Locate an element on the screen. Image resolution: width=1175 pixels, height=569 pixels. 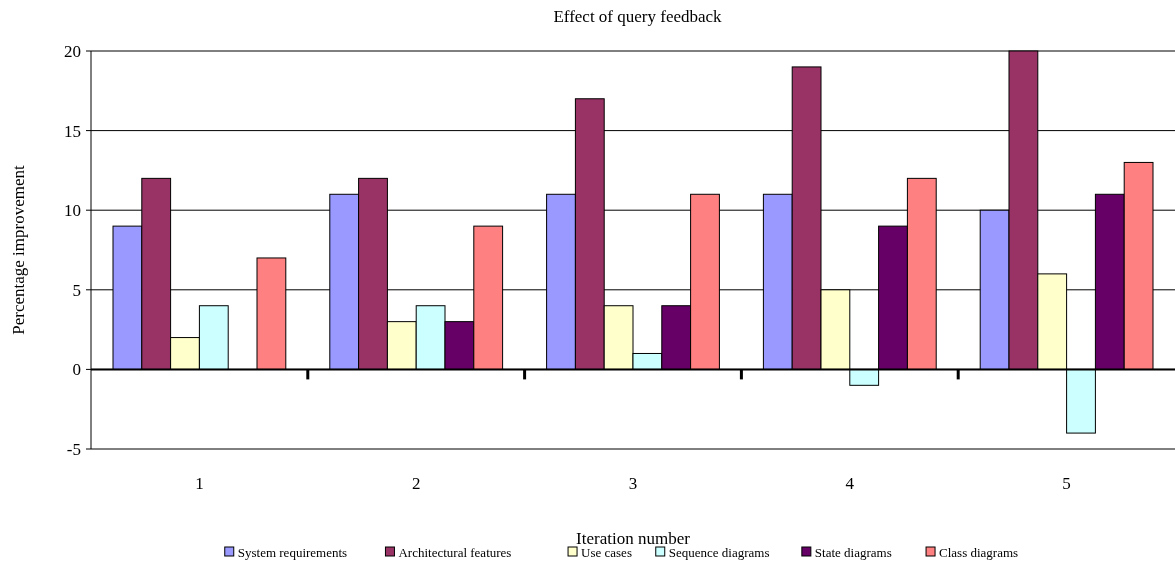
y-tick-label: 10 is located at coordinates (72, 211).